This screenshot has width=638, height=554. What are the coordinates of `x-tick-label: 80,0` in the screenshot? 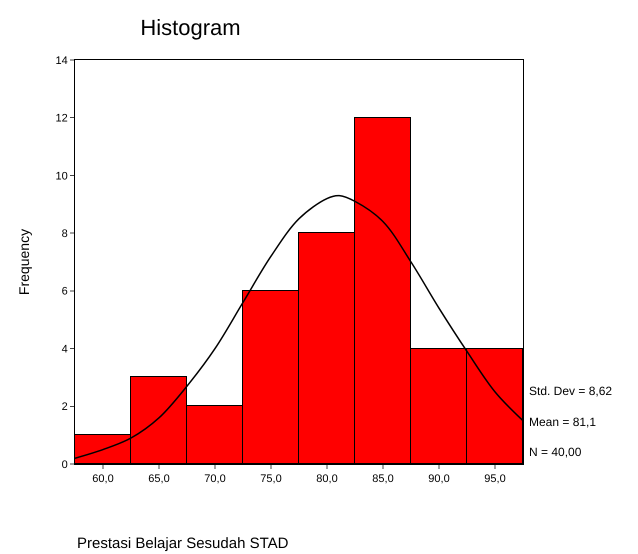 It's located at (327, 479).